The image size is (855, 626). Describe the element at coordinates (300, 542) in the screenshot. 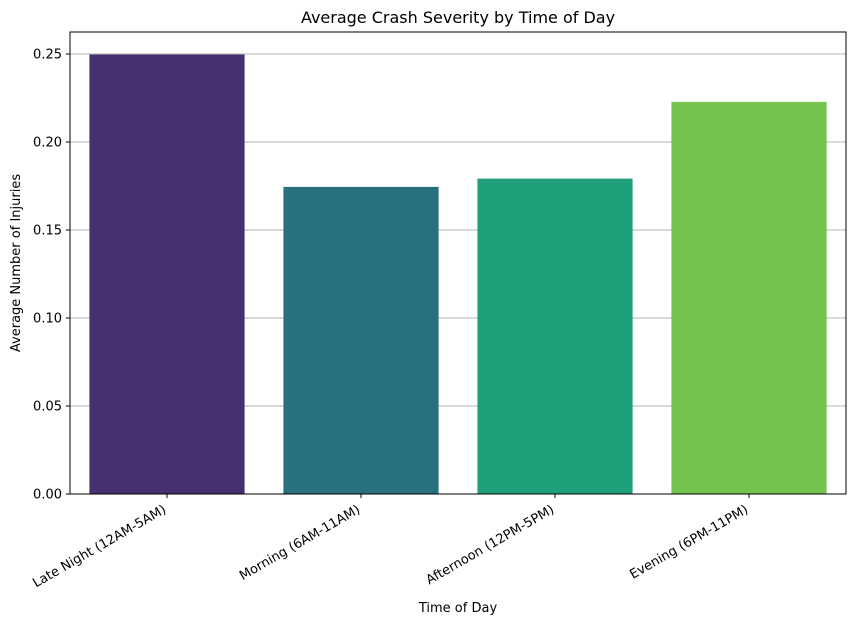

I see `x-tick-label: Morning (6AM-11AM)` at that location.